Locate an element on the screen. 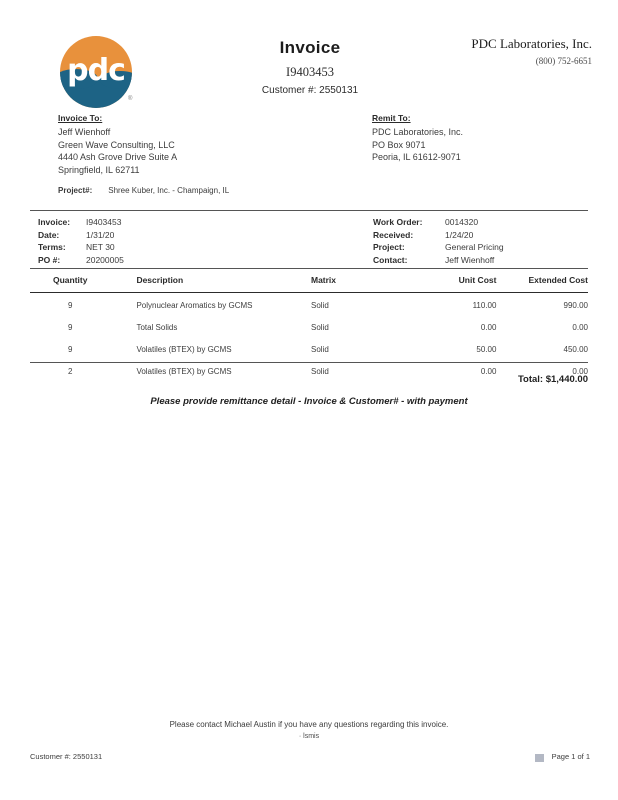 The width and height of the screenshot is (618, 800). remit-to-line: PDC Laboratories, Inc. is located at coordinates (418, 132).